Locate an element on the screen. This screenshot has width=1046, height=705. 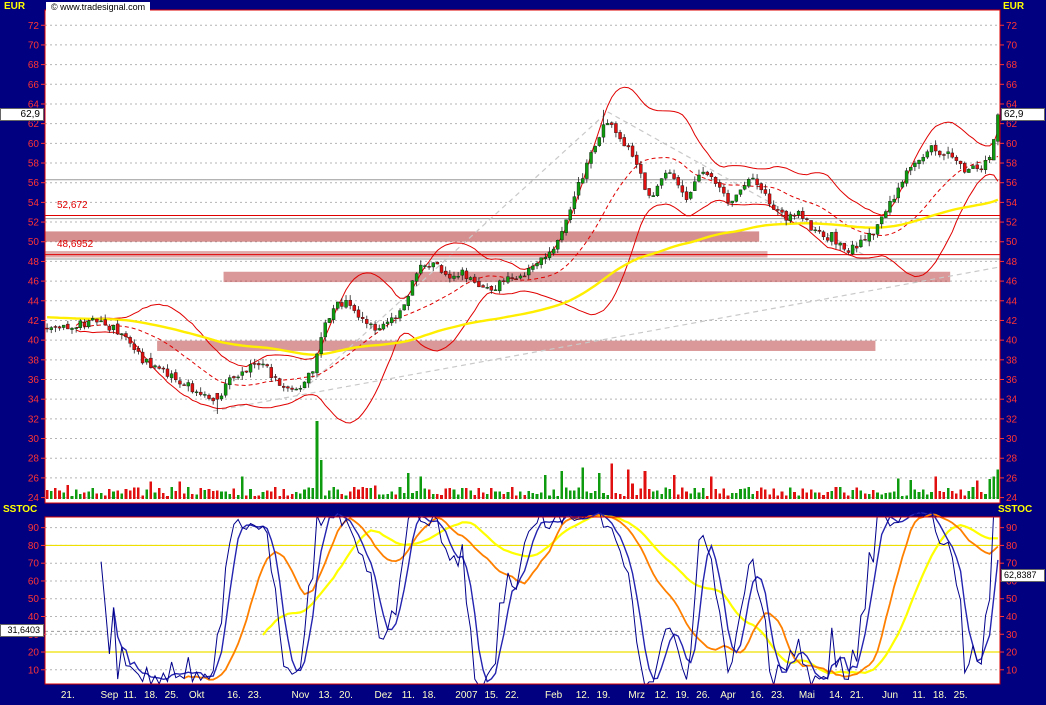
x-axis-label: Sep is located at coordinates (110, 695).